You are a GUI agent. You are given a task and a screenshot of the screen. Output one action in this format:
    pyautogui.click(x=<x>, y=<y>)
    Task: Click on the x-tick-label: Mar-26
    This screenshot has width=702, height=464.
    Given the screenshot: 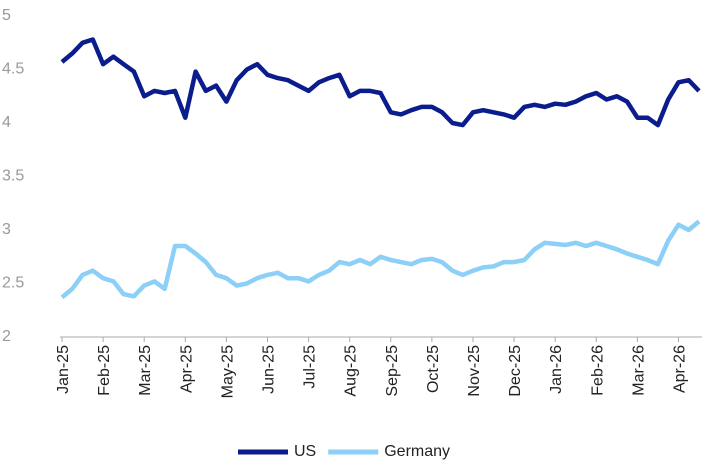 What is the action you would take?
    pyautogui.click(x=638, y=370)
    